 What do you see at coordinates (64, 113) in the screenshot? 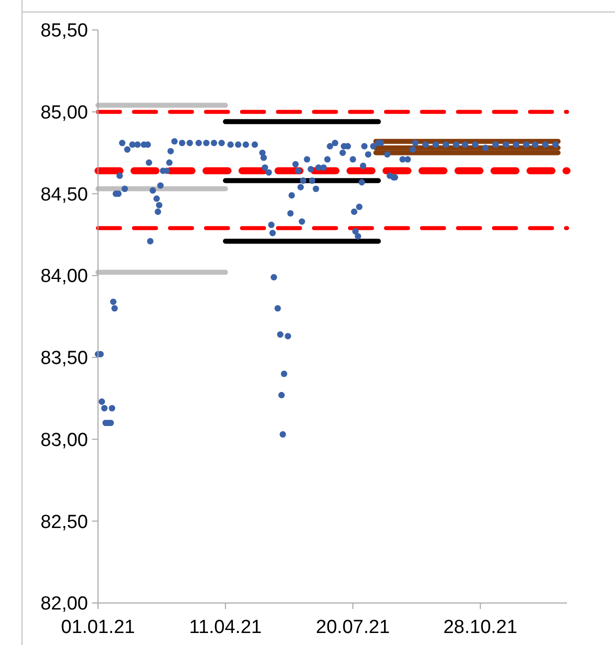
I see `y-tick-label: 85,00` at bounding box center [64, 113].